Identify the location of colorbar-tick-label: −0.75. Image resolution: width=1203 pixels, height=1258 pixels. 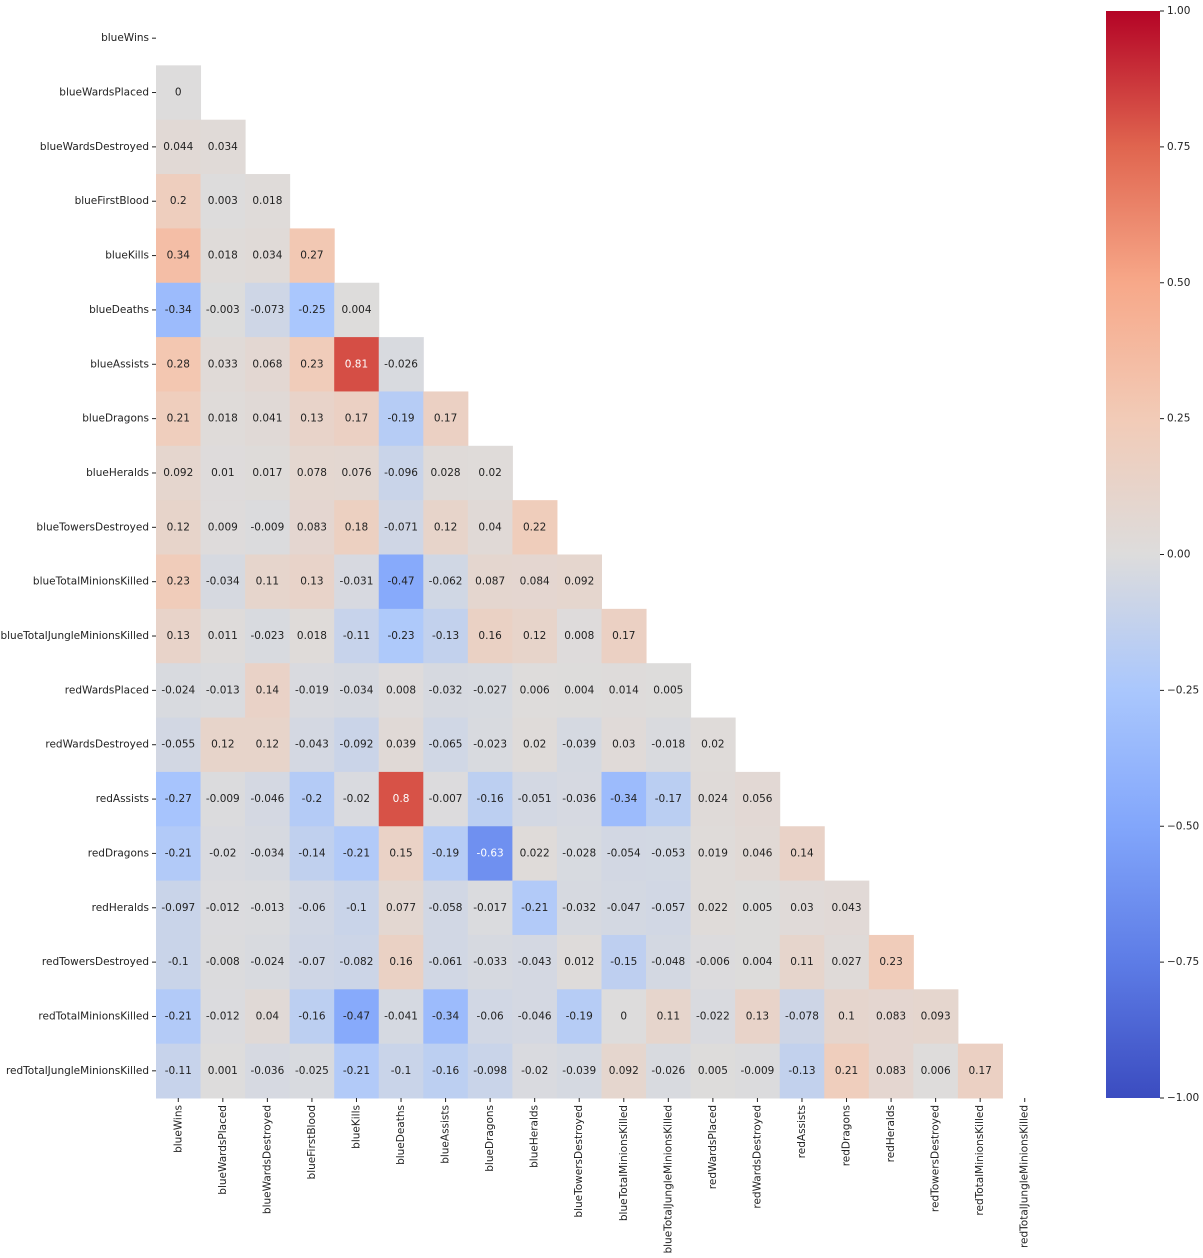
(1183, 962).